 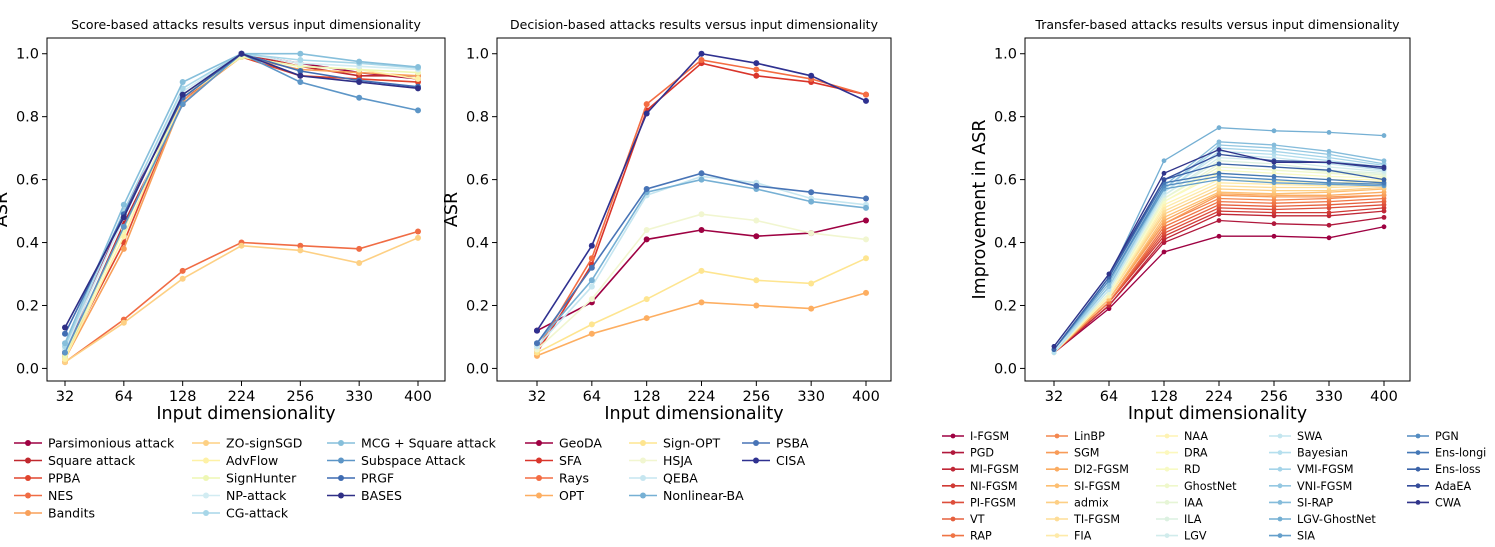 What do you see at coordinates (980, 469) in the screenshot?
I see `legend-item: MI-FGSM` at bounding box center [980, 469].